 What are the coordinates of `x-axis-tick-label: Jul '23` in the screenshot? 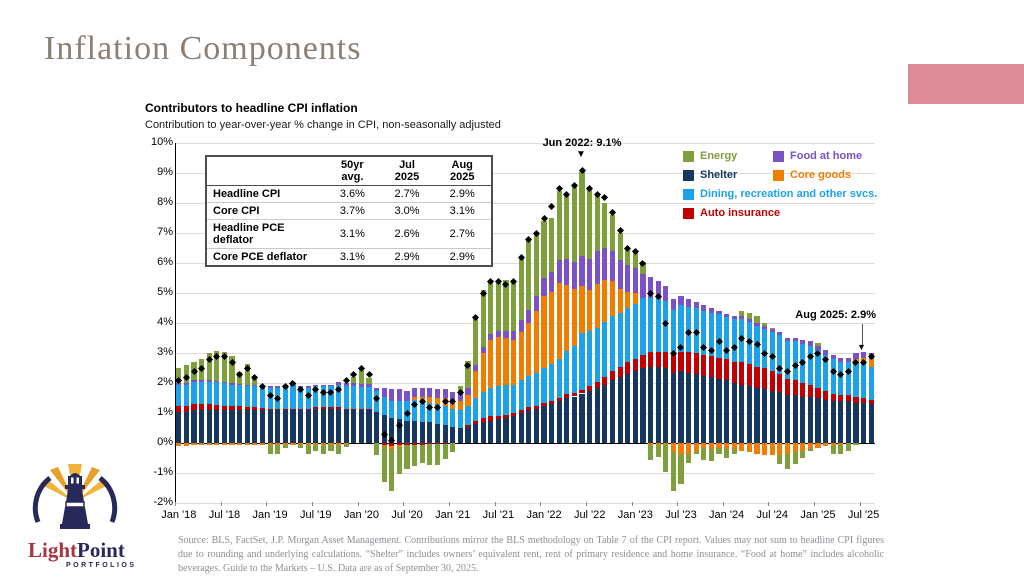 It's located at (681, 515).